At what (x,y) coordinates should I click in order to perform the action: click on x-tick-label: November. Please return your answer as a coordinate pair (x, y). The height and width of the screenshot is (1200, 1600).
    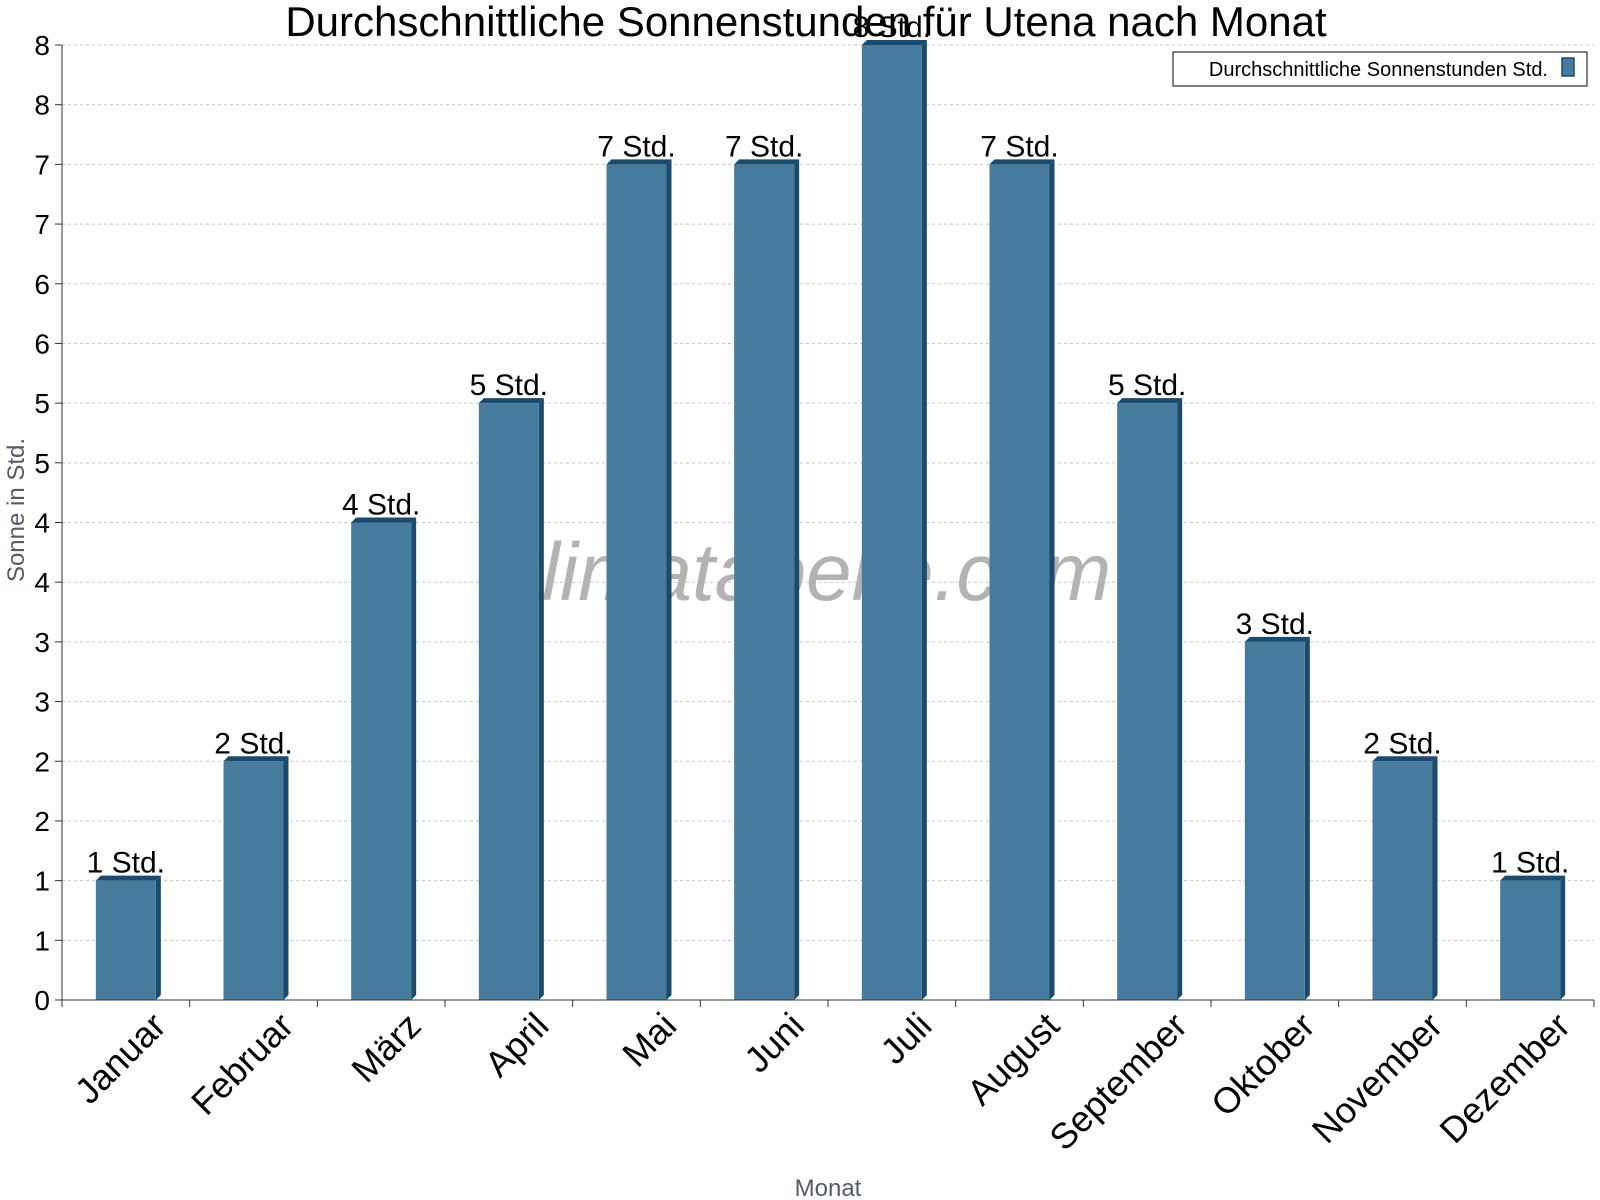
    Looking at the image, I should click on (1377, 1078).